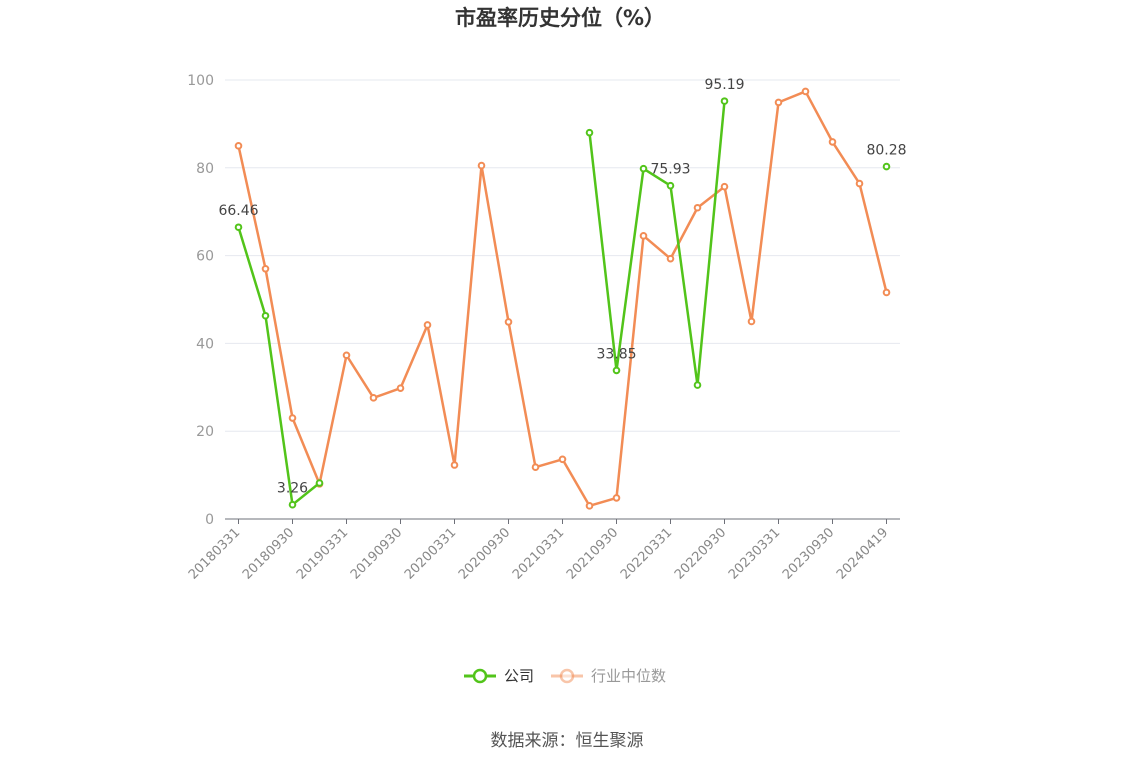 This screenshot has height=766, width=1134. Describe the element at coordinates (484, 553) in the screenshot. I see `x-tick-label: 20200930` at that location.